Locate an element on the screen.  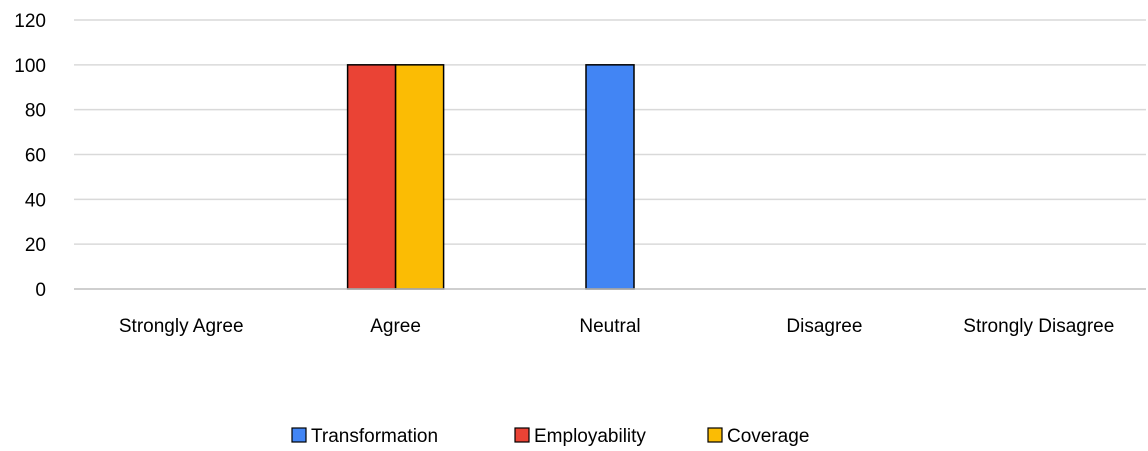
legend-item-employability: Employability is located at coordinates (580, 436).